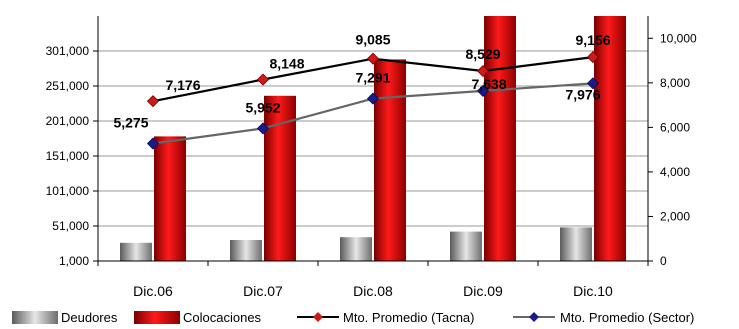  I want to click on left-tick-label: 51,000, so click(70, 226).